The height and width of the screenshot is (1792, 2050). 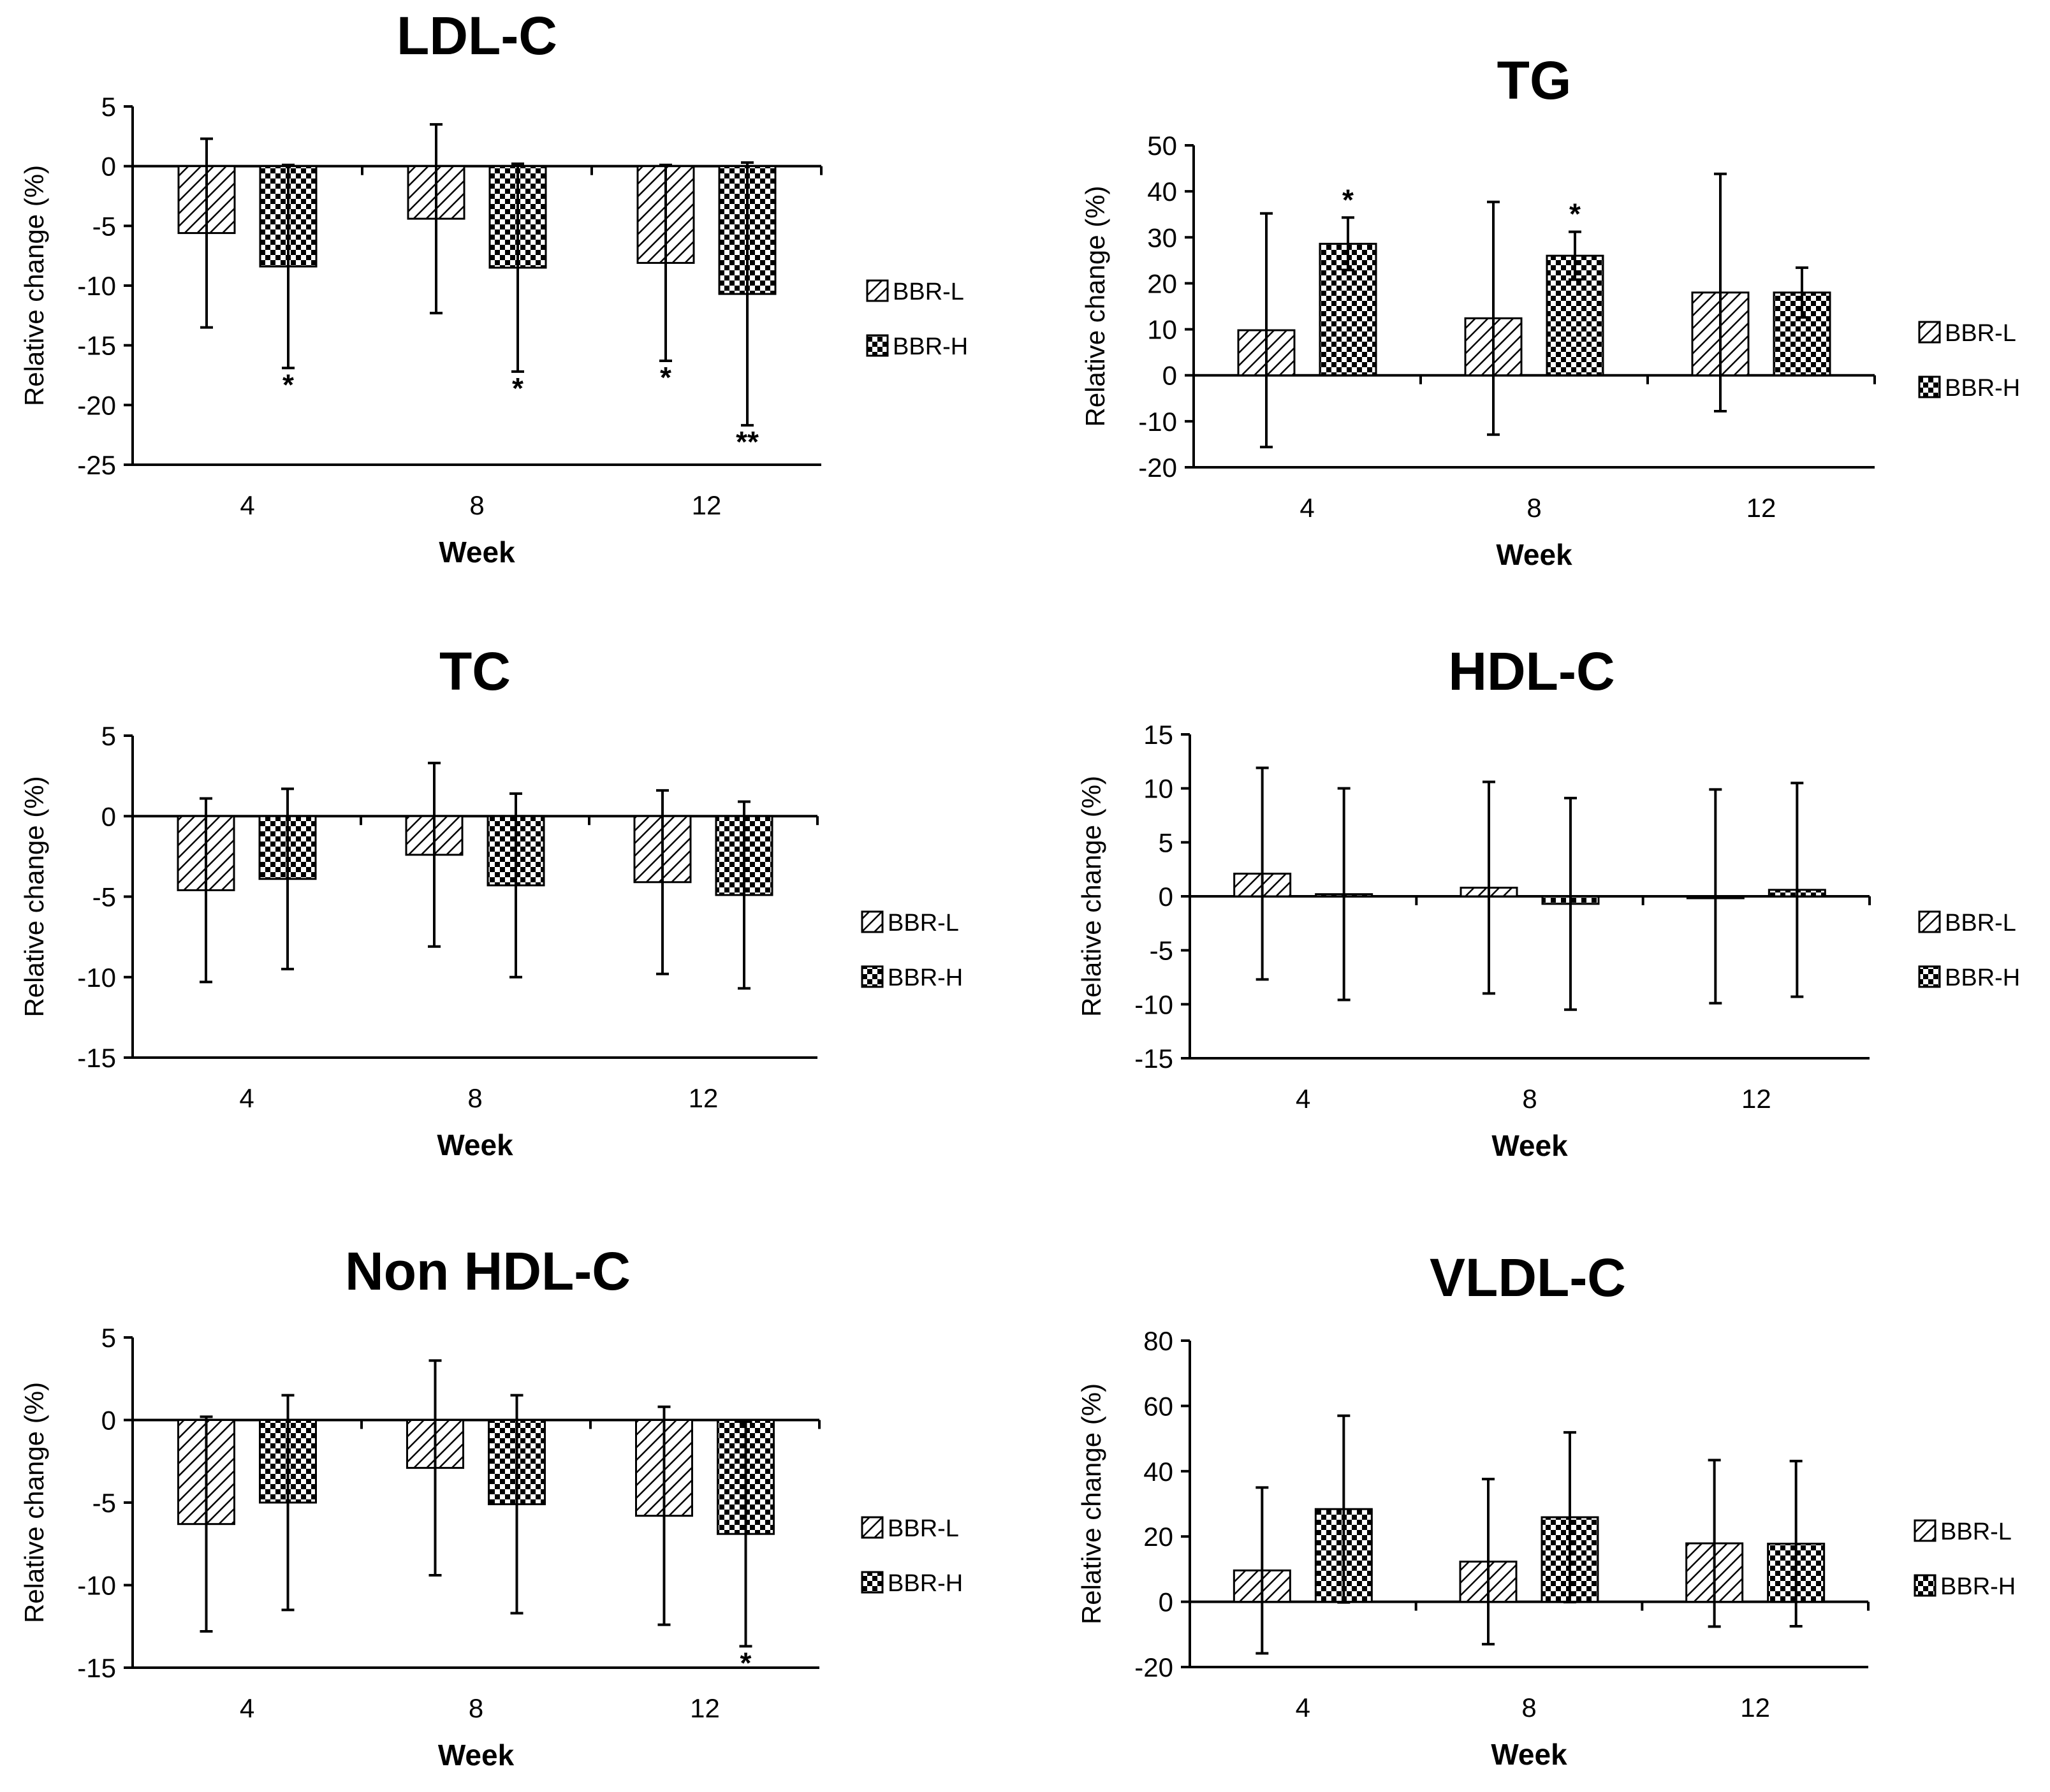 What do you see at coordinates (1531, 671) in the screenshot?
I see `chart-title: HDL-C` at bounding box center [1531, 671].